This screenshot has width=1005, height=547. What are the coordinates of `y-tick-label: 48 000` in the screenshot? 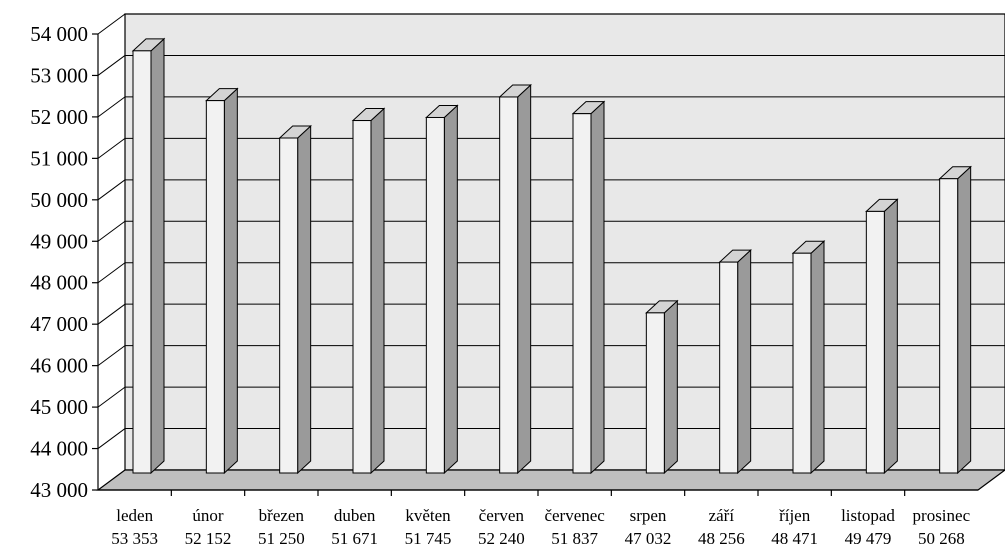 It's located at (59, 283).